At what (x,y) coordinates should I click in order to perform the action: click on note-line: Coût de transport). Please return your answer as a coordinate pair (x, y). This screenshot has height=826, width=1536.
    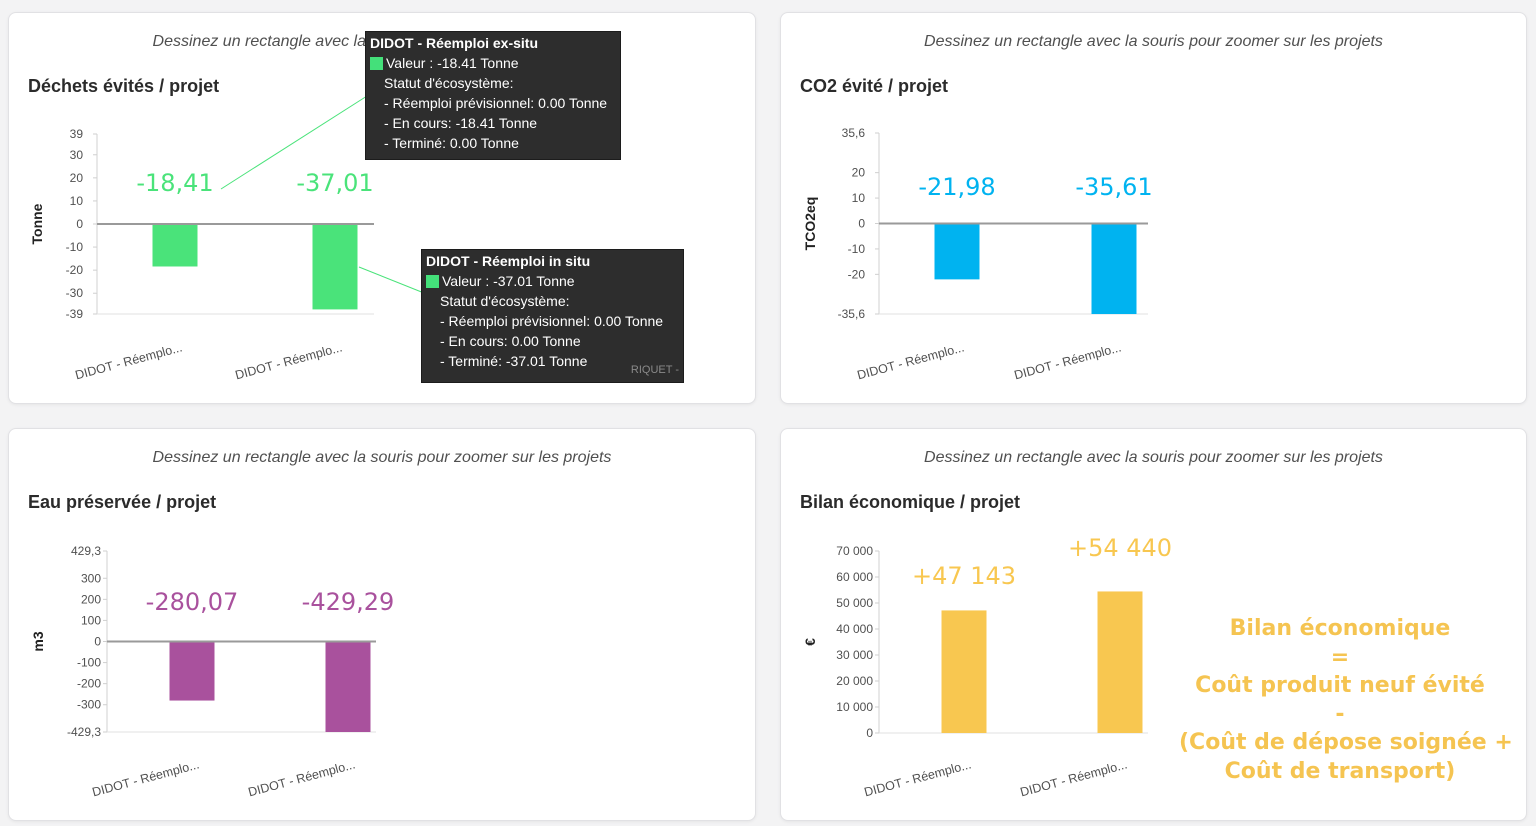
    Looking at the image, I should click on (1340, 771).